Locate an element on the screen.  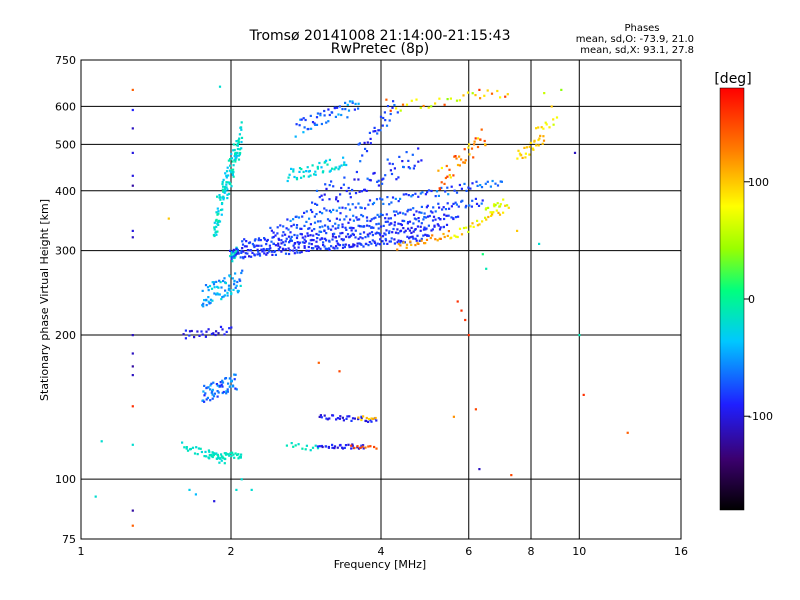
phase-stats-x: mean, sd,X: 93.1, 27.8 is located at coordinates (637, 50).